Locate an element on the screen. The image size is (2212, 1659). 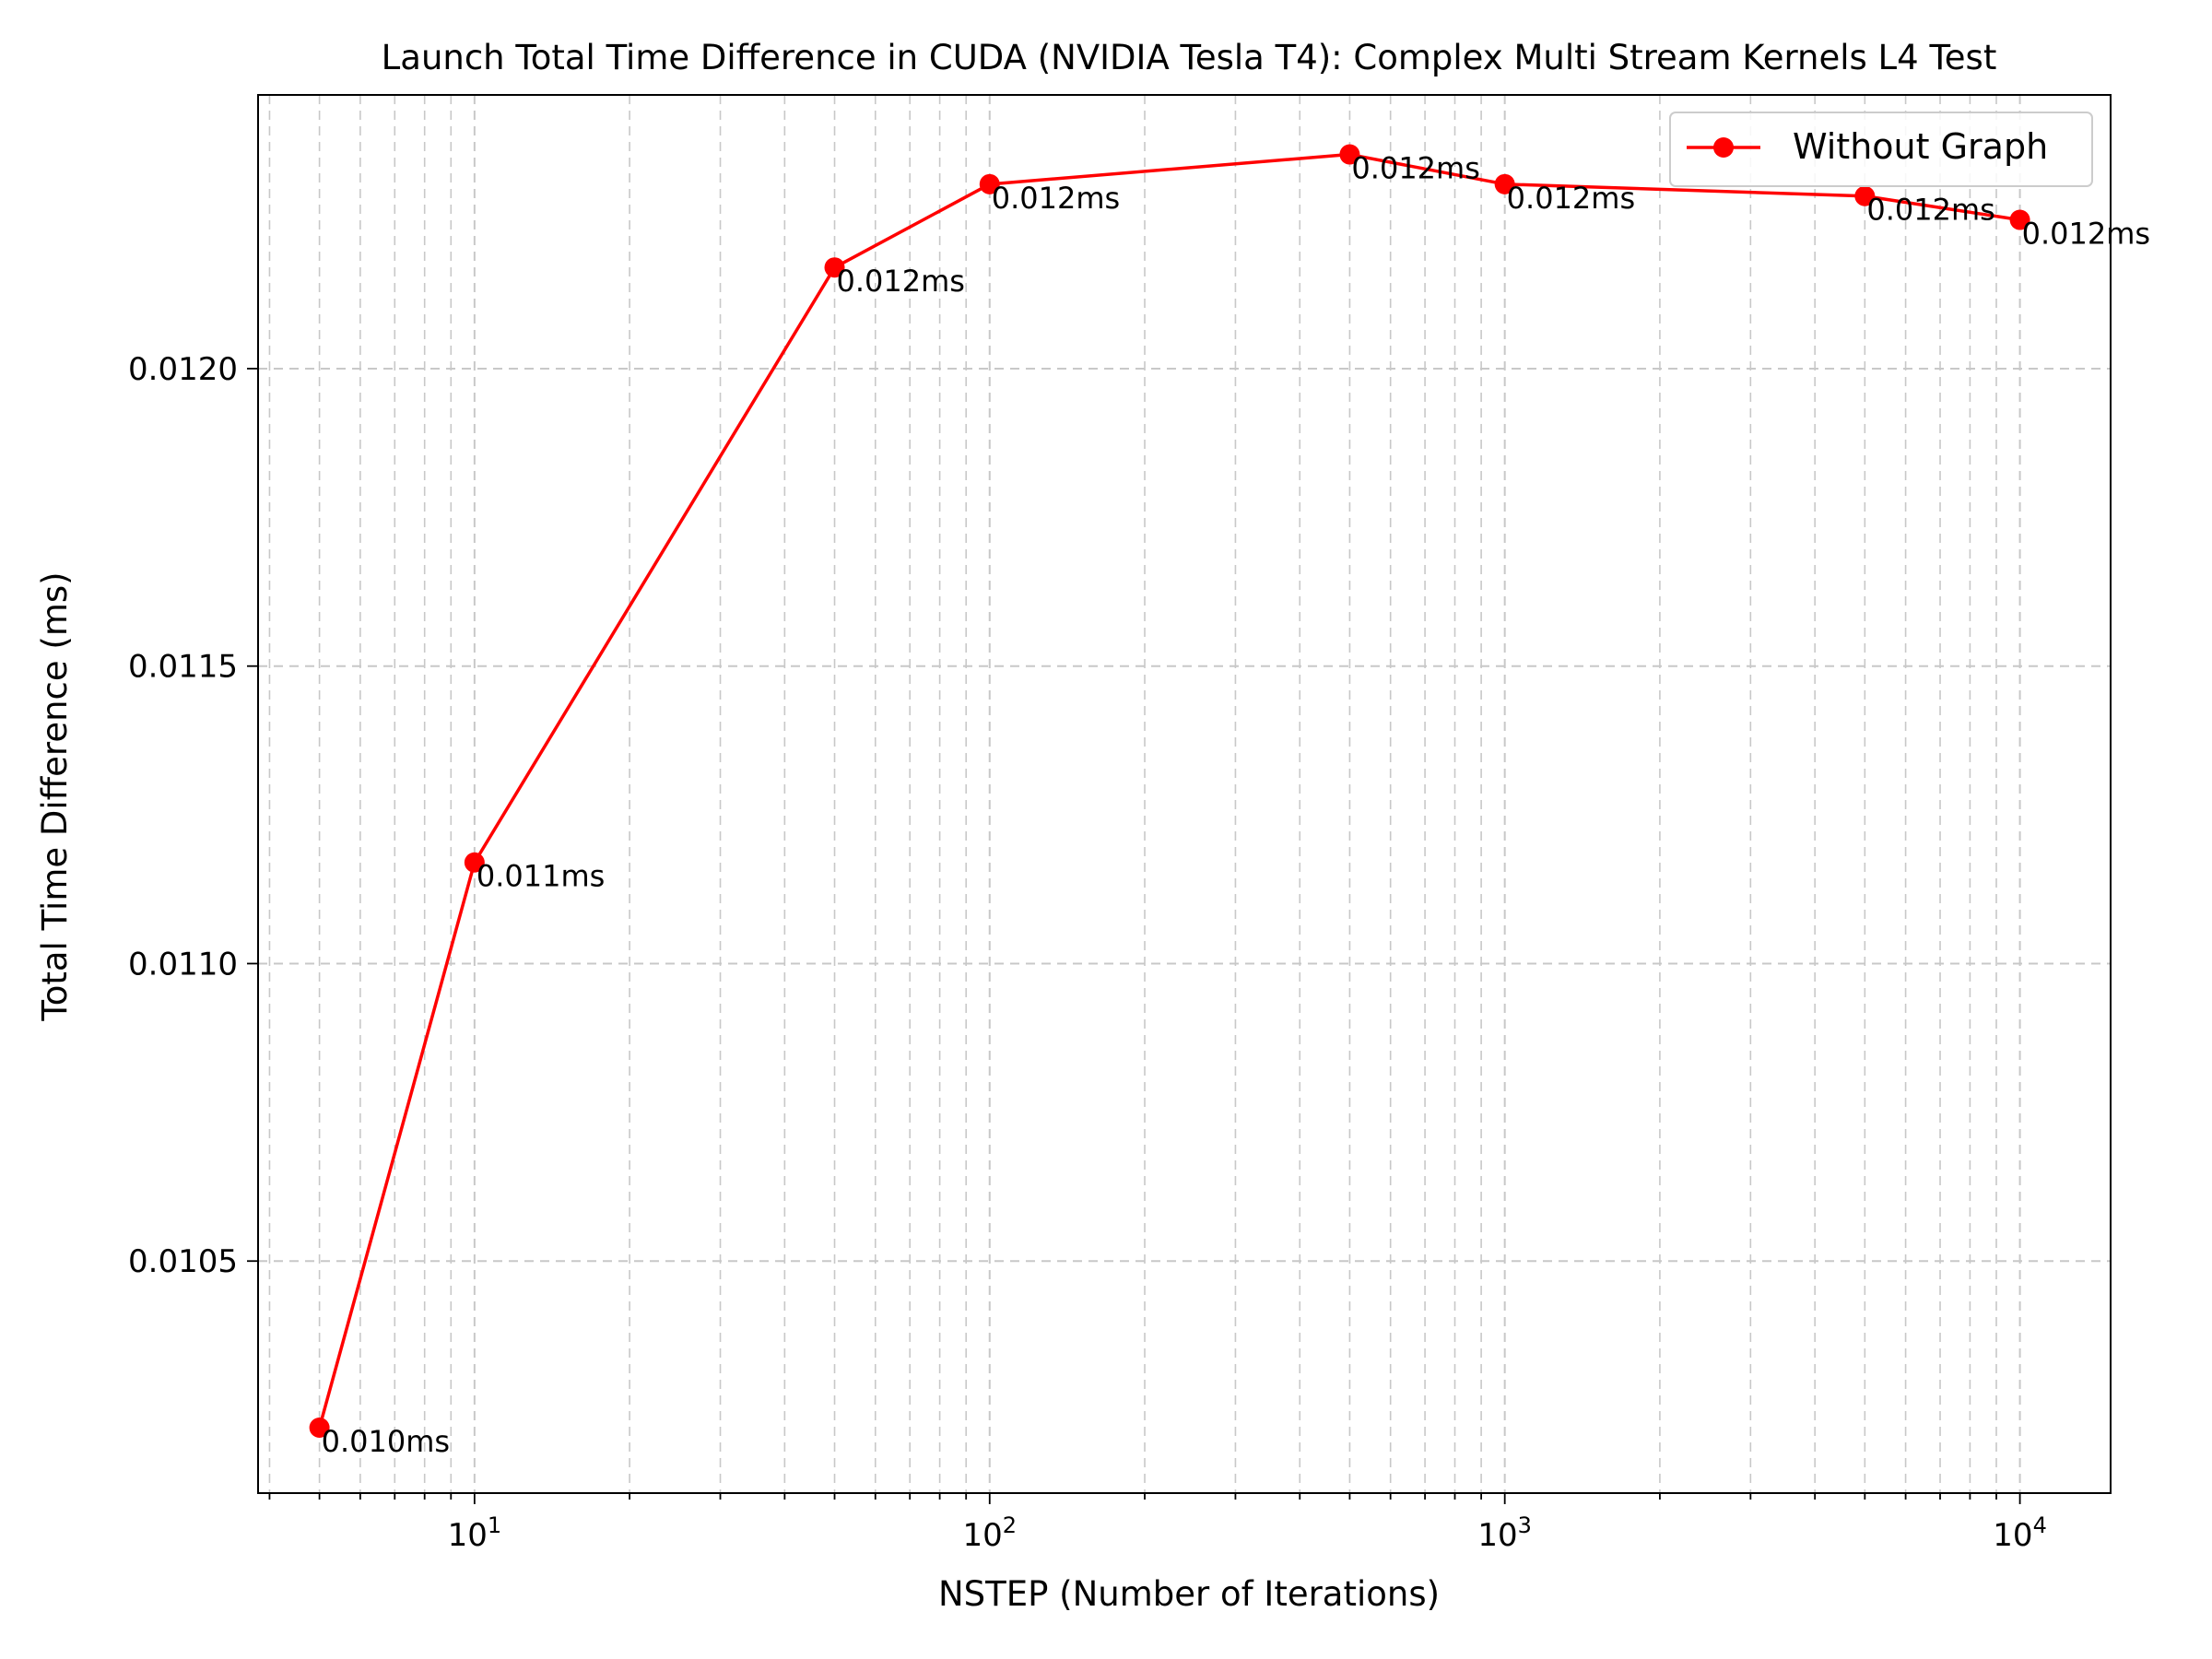
data-label: 0.010ms is located at coordinates (386, 1441).